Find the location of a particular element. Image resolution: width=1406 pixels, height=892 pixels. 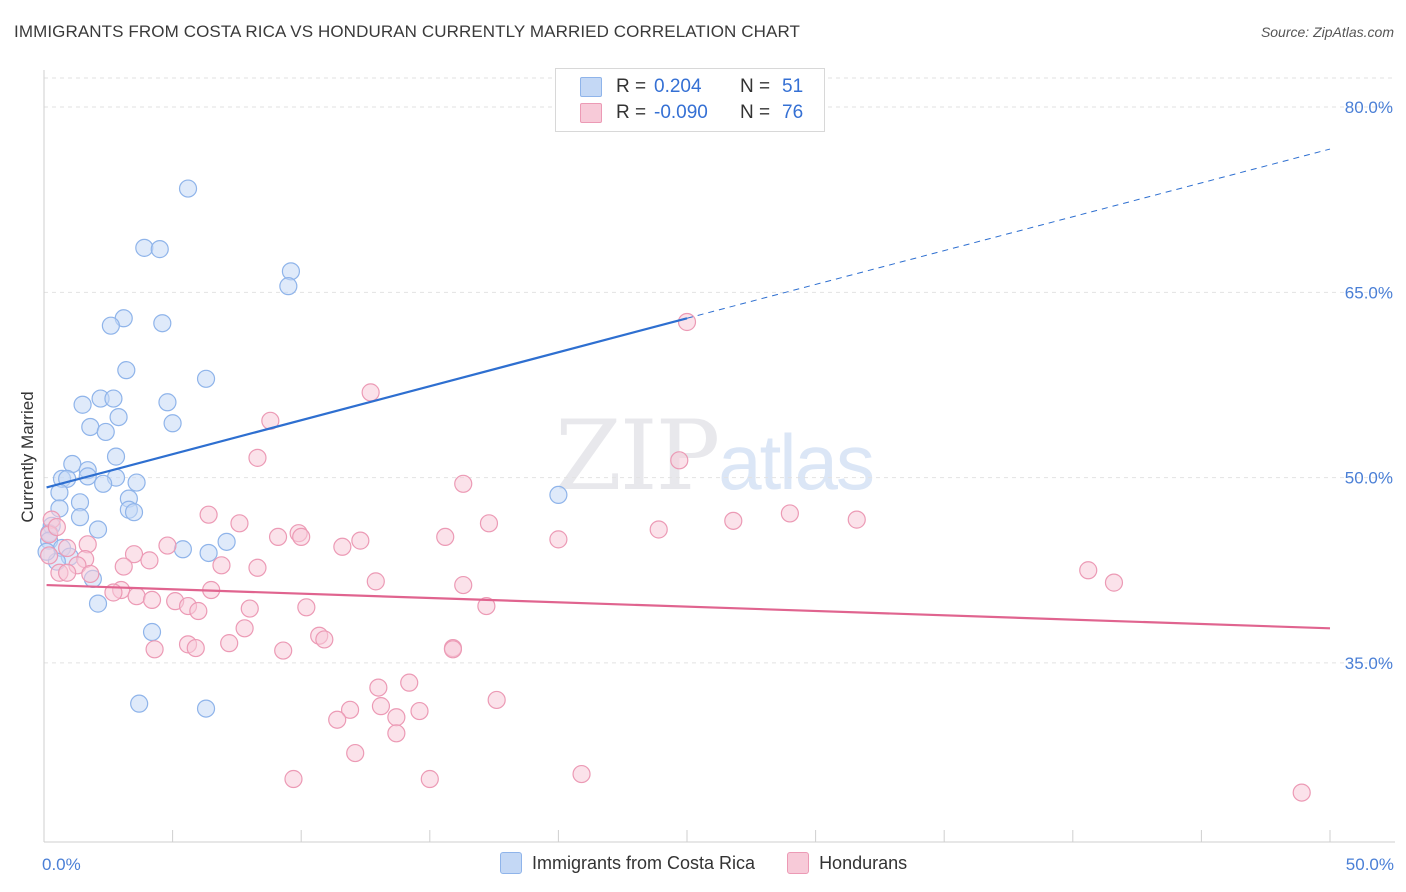

legend-n-value: 51 is located at coordinates (793, 86).